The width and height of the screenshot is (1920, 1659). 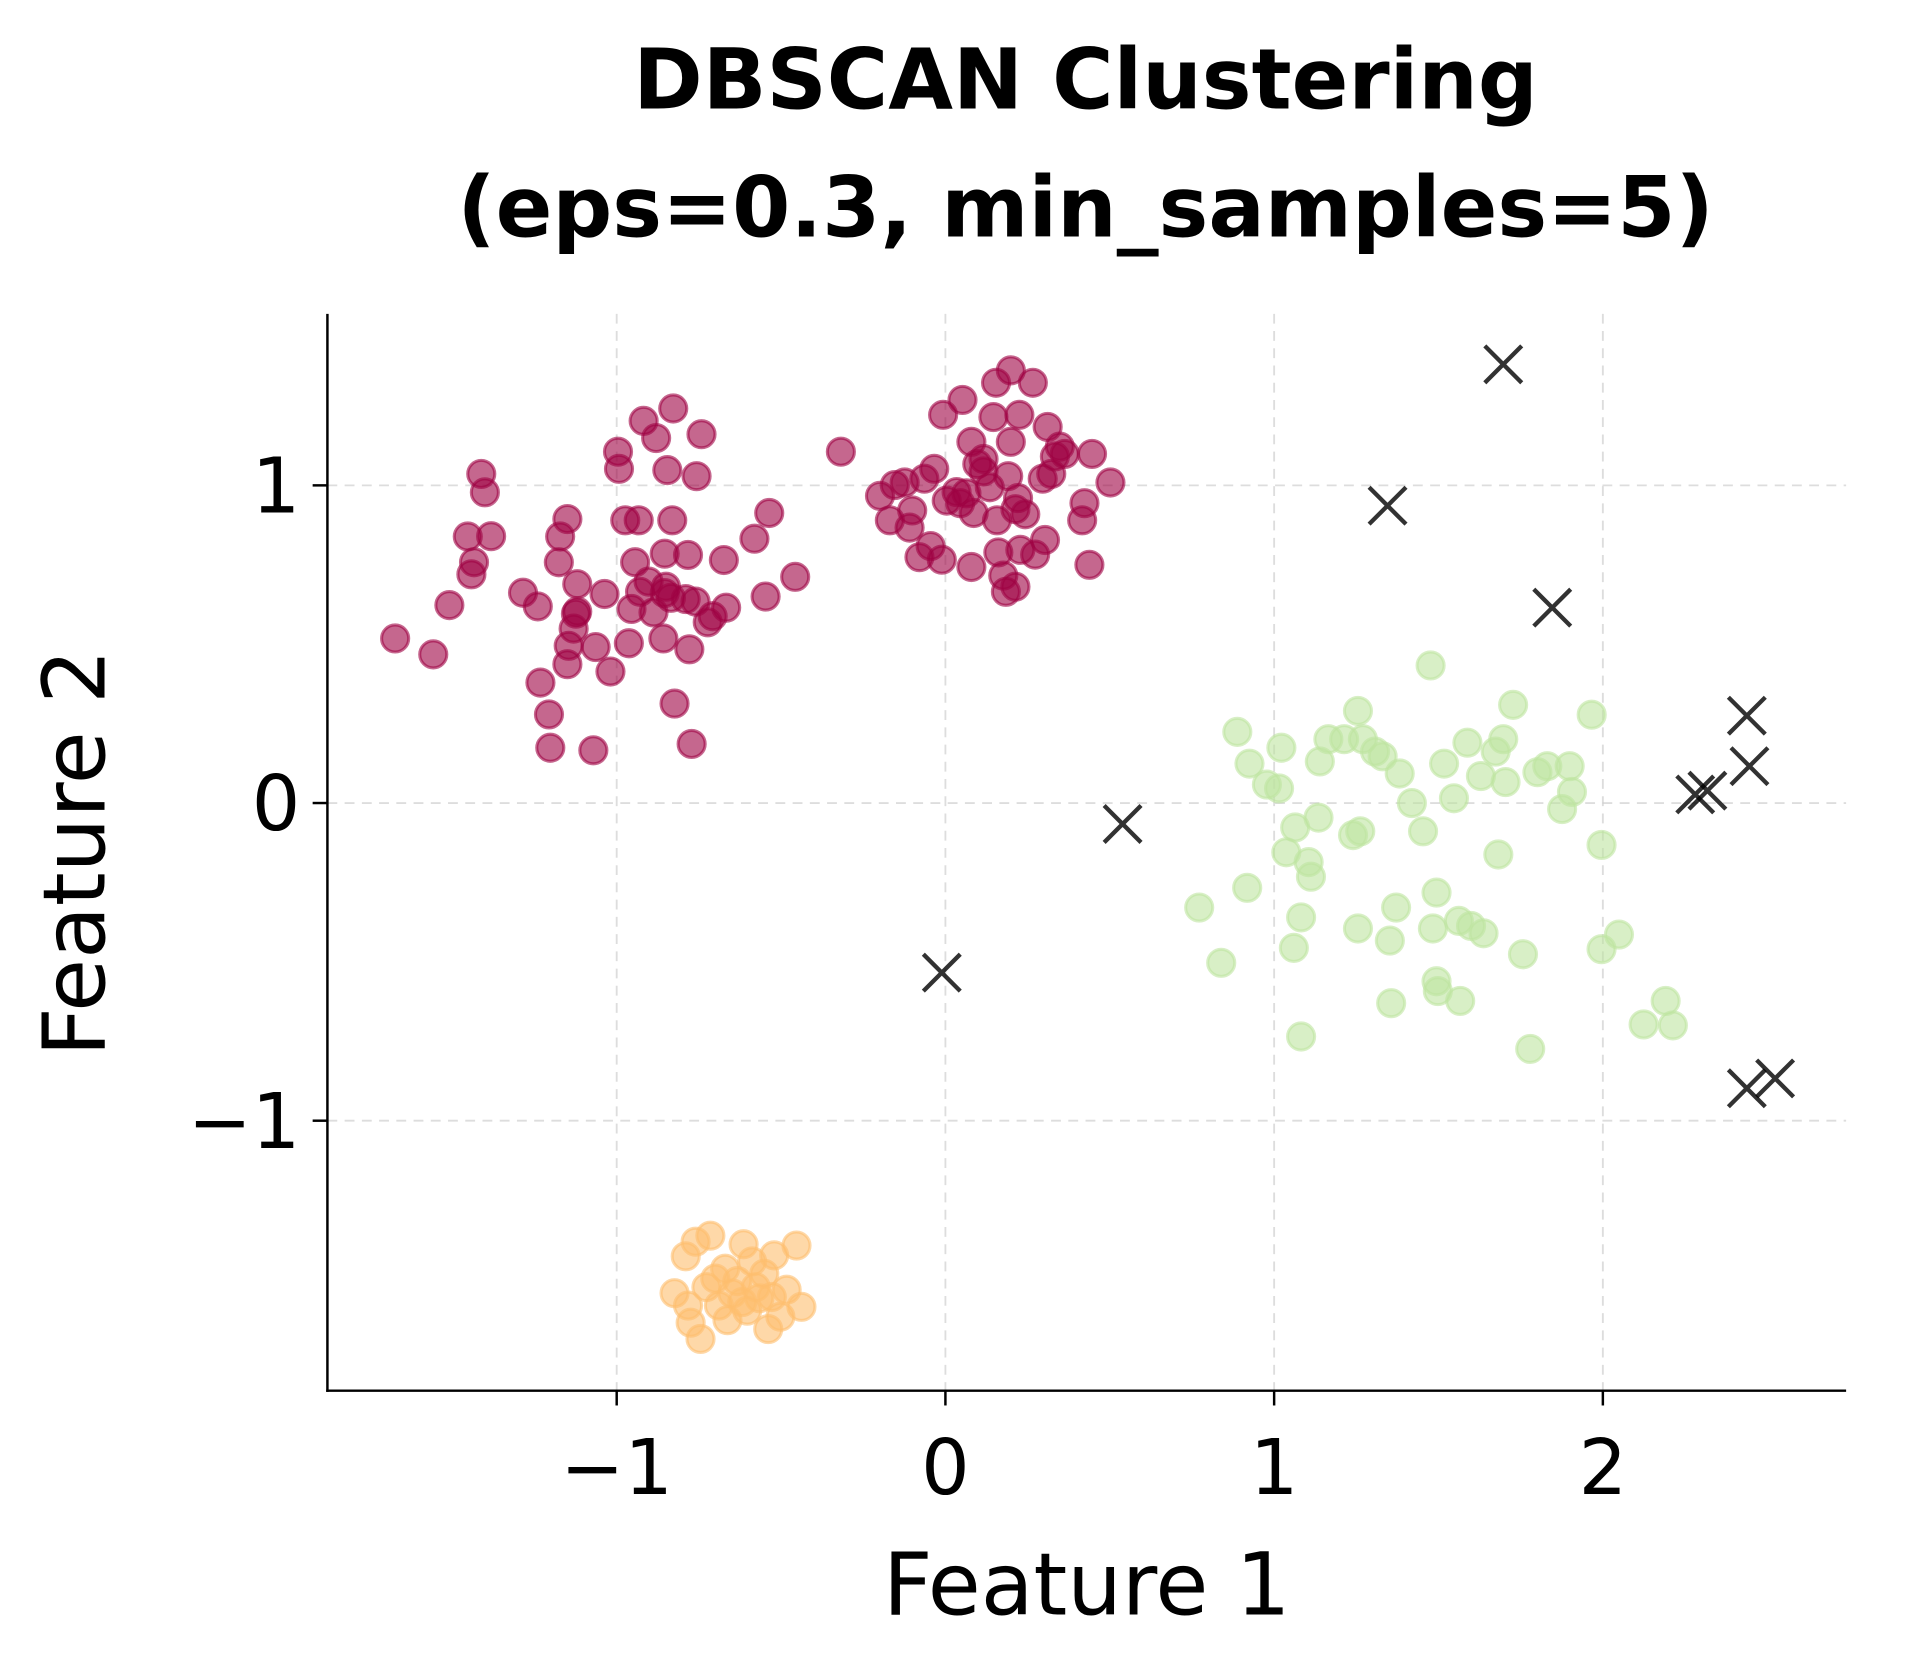 What do you see at coordinates (276, 803) in the screenshot?
I see `y-tick-label: 0` at bounding box center [276, 803].